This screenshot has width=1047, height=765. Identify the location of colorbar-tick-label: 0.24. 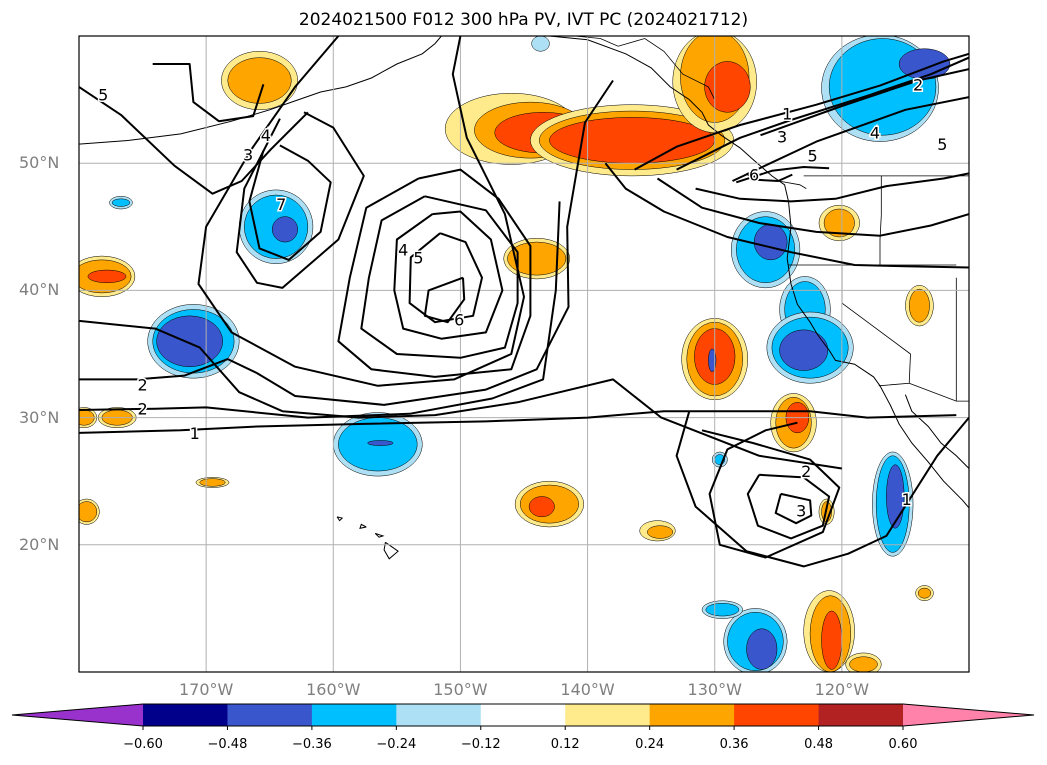
(650, 744).